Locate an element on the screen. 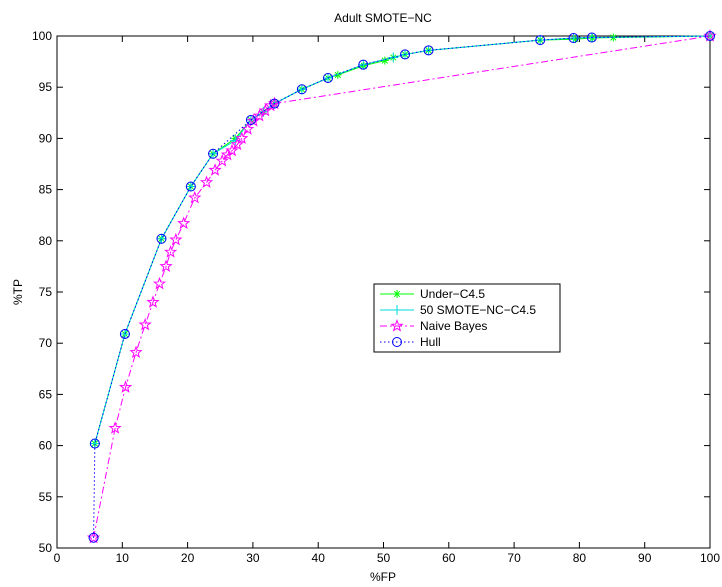 This screenshot has width=722, height=587. y-axis-label: %TP is located at coordinates (18, 292).